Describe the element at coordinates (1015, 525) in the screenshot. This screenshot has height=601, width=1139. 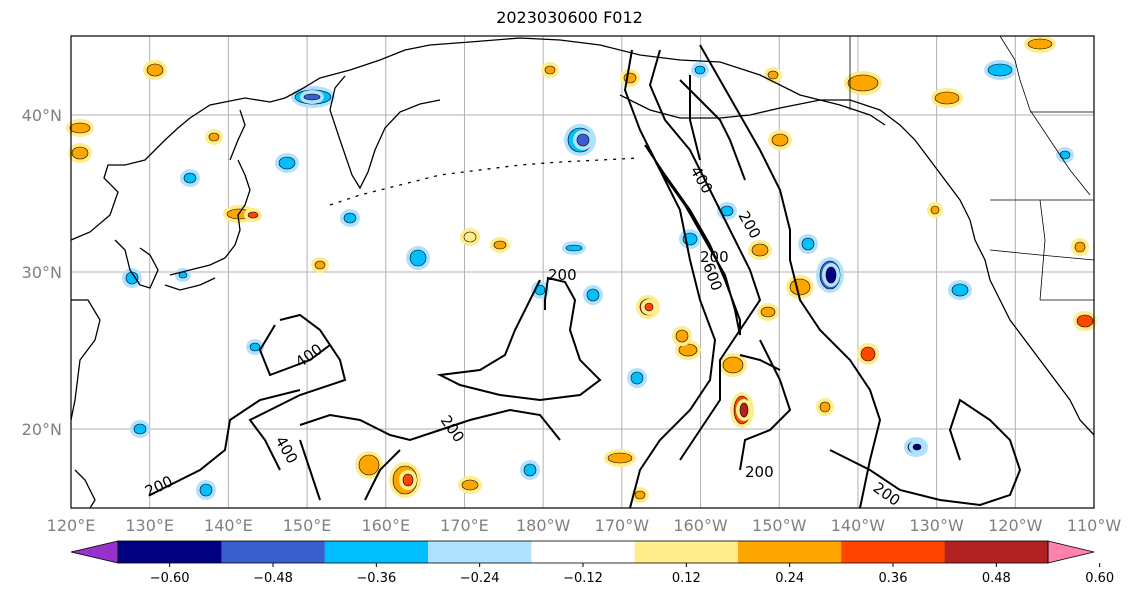
I see `longitude-label: 120°W` at that location.